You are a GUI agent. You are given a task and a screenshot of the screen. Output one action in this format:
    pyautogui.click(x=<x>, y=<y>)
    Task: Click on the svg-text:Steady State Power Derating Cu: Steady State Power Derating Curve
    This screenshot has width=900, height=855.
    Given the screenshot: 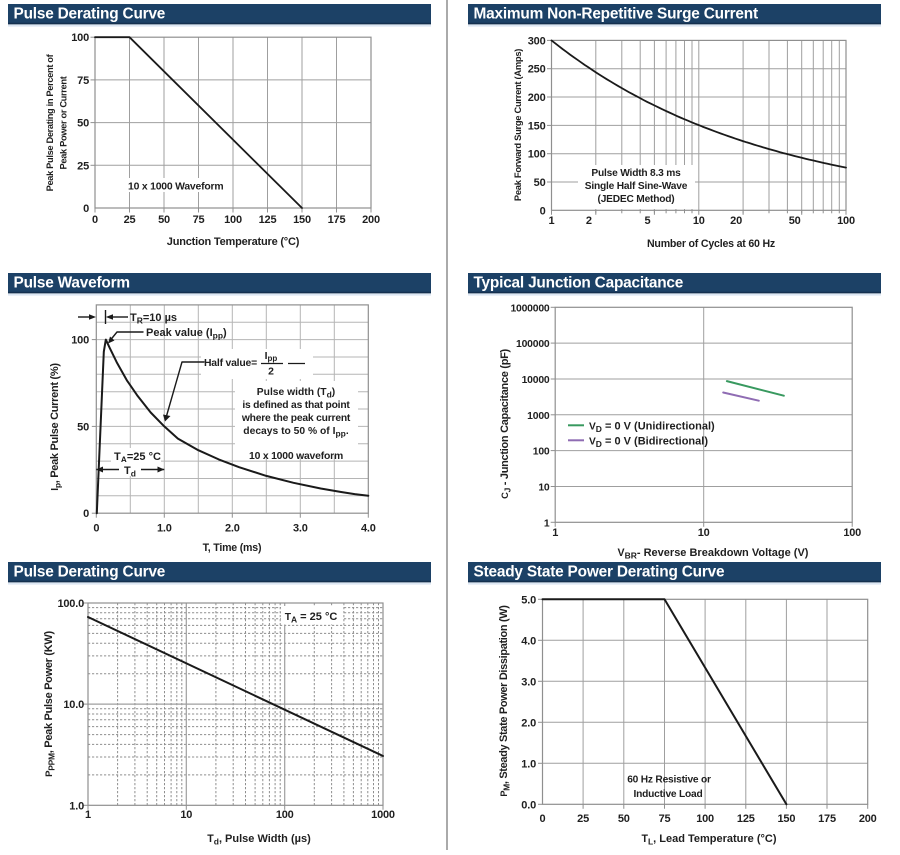 What is the action you would take?
    pyautogui.click(x=599, y=572)
    